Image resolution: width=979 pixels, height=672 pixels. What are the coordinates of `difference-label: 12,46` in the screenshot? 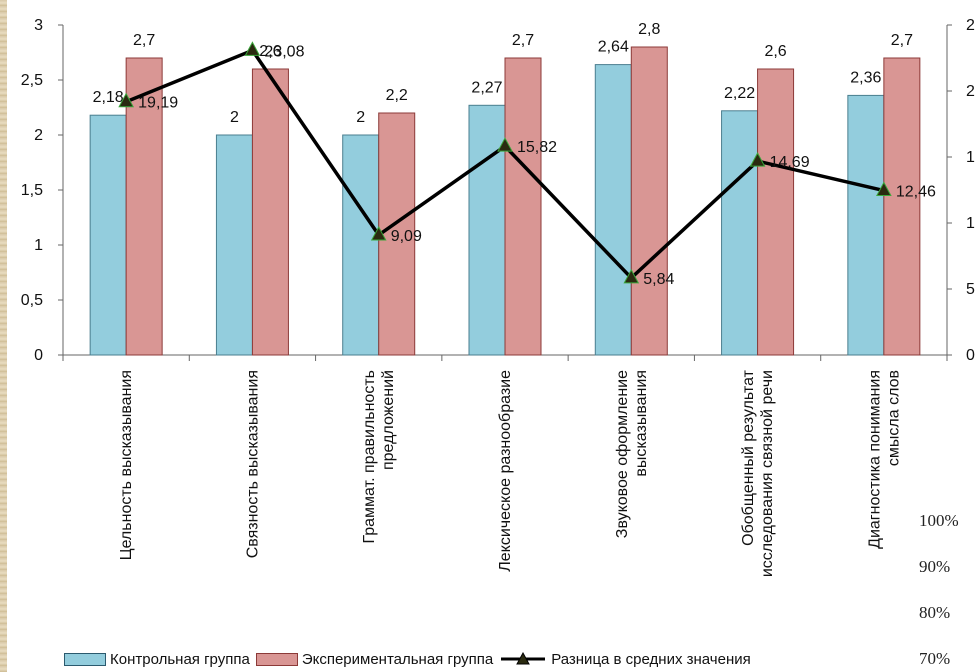 It's located at (916, 192).